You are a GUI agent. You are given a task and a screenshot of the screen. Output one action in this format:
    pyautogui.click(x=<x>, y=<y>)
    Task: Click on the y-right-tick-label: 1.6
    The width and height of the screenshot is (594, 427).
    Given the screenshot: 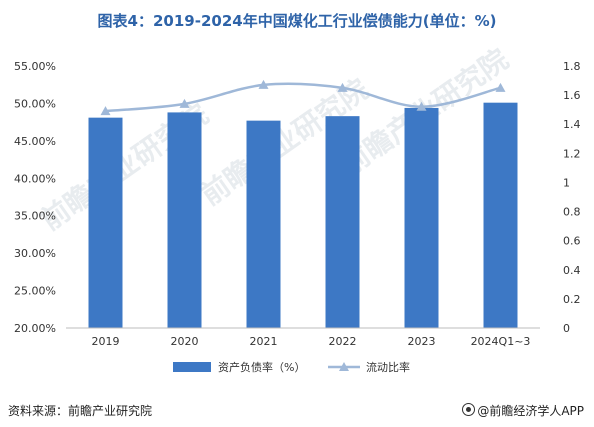 What is the action you would take?
    pyautogui.click(x=572, y=95)
    